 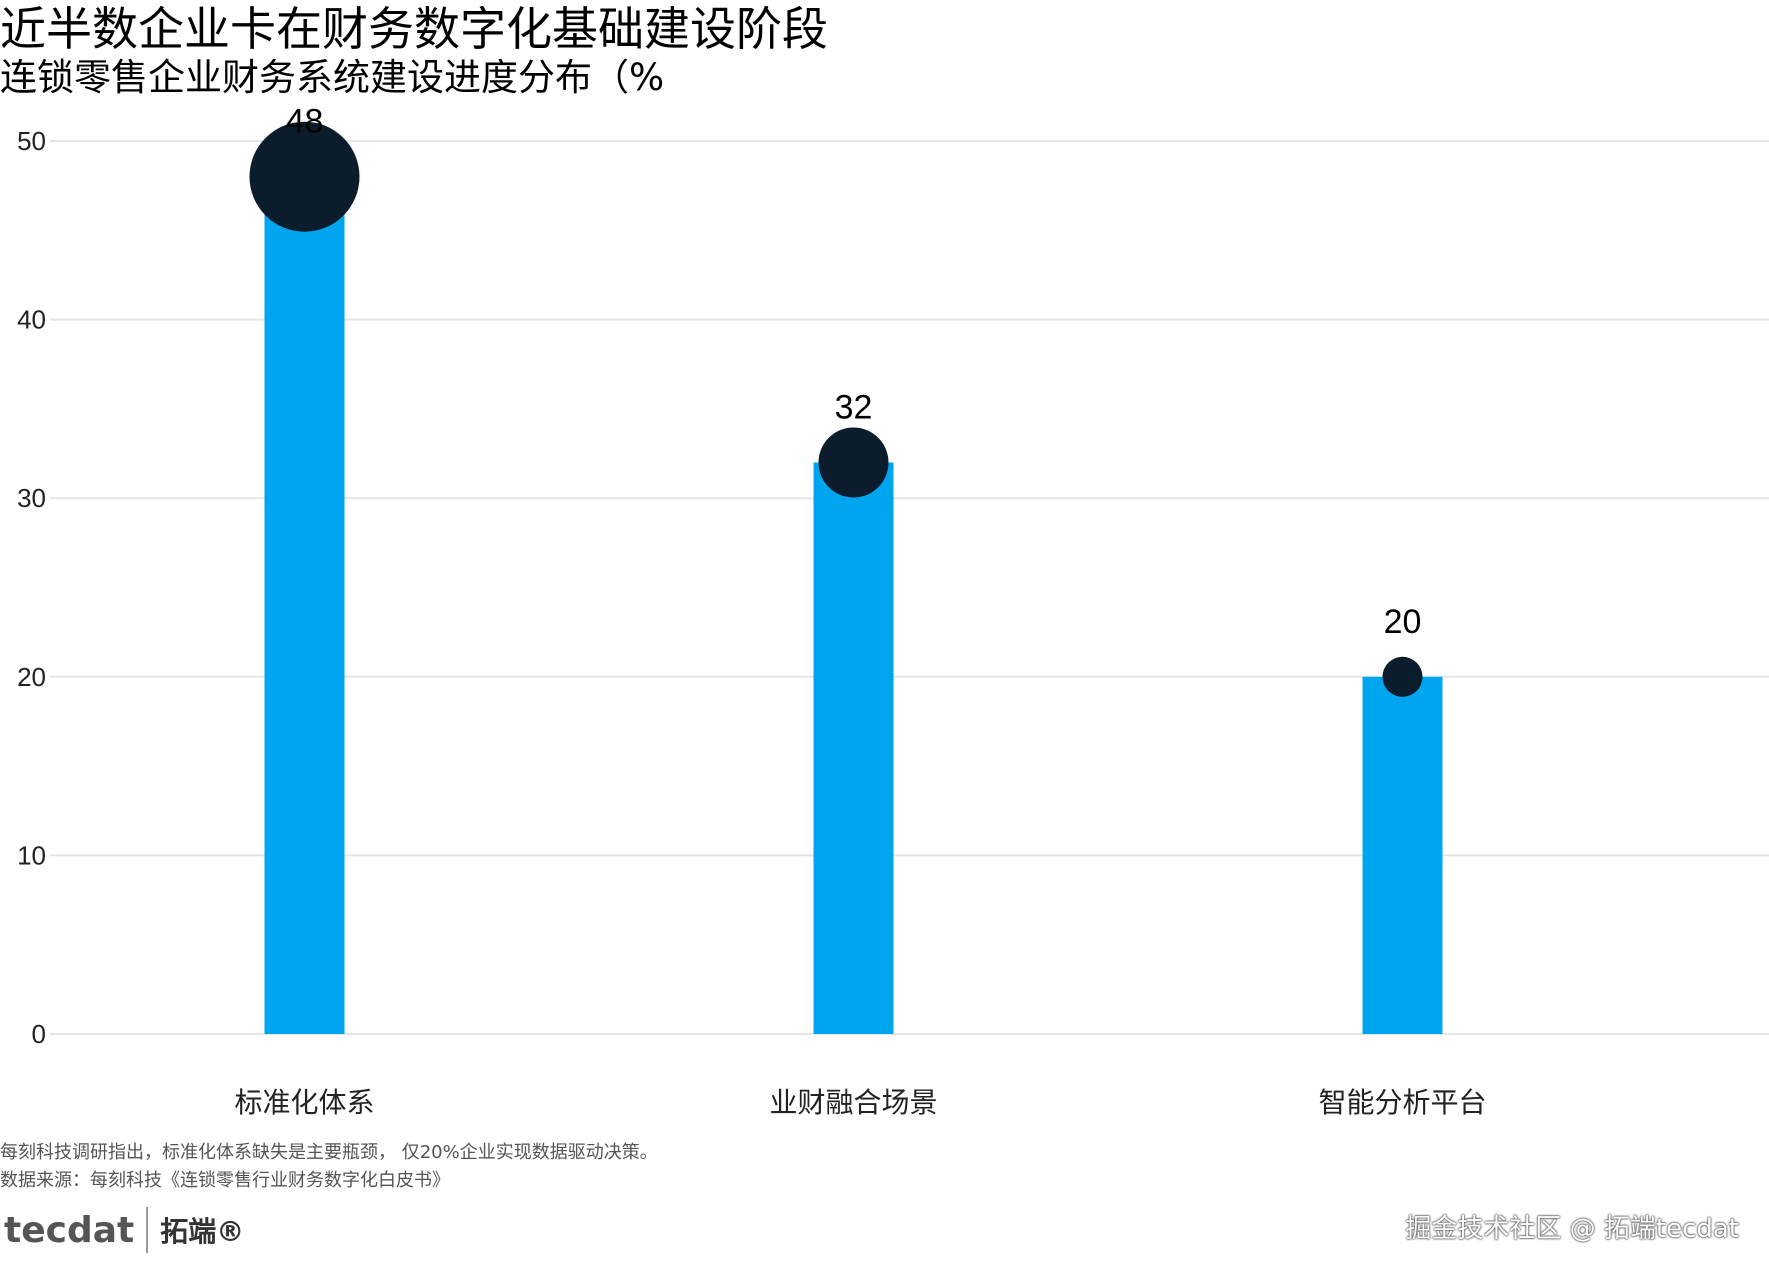 What do you see at coordinates (414, 29) in the screenshot?
I see `chart-title: 近半数企业卡在财务数字化基础建设阶段` at bounding box center [414, 29].